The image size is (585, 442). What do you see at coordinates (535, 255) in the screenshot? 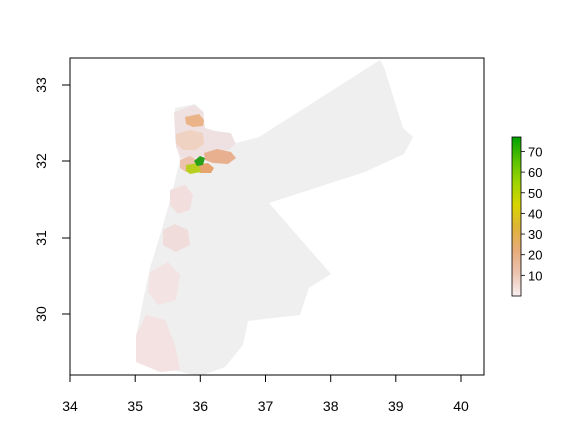
I see `legend-label: 20` at bounding box center [535, 255].